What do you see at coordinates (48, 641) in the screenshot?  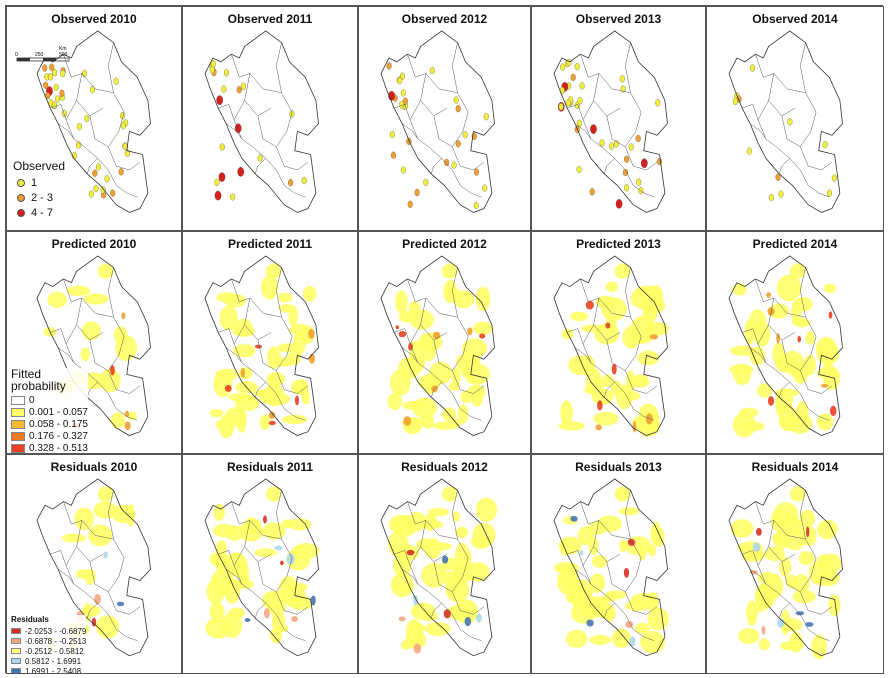 I see `legend-item: -0.6878 - -0.2513` at bounding box center [48, 641].